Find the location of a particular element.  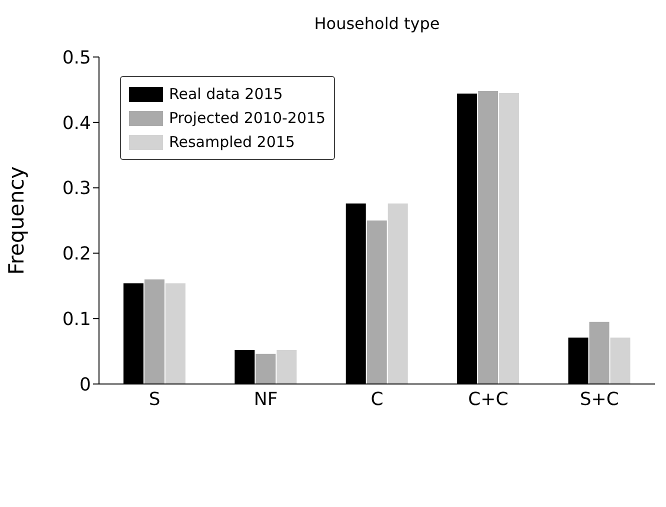

x-tick-label: C+C is located at coordinates (488, 399).